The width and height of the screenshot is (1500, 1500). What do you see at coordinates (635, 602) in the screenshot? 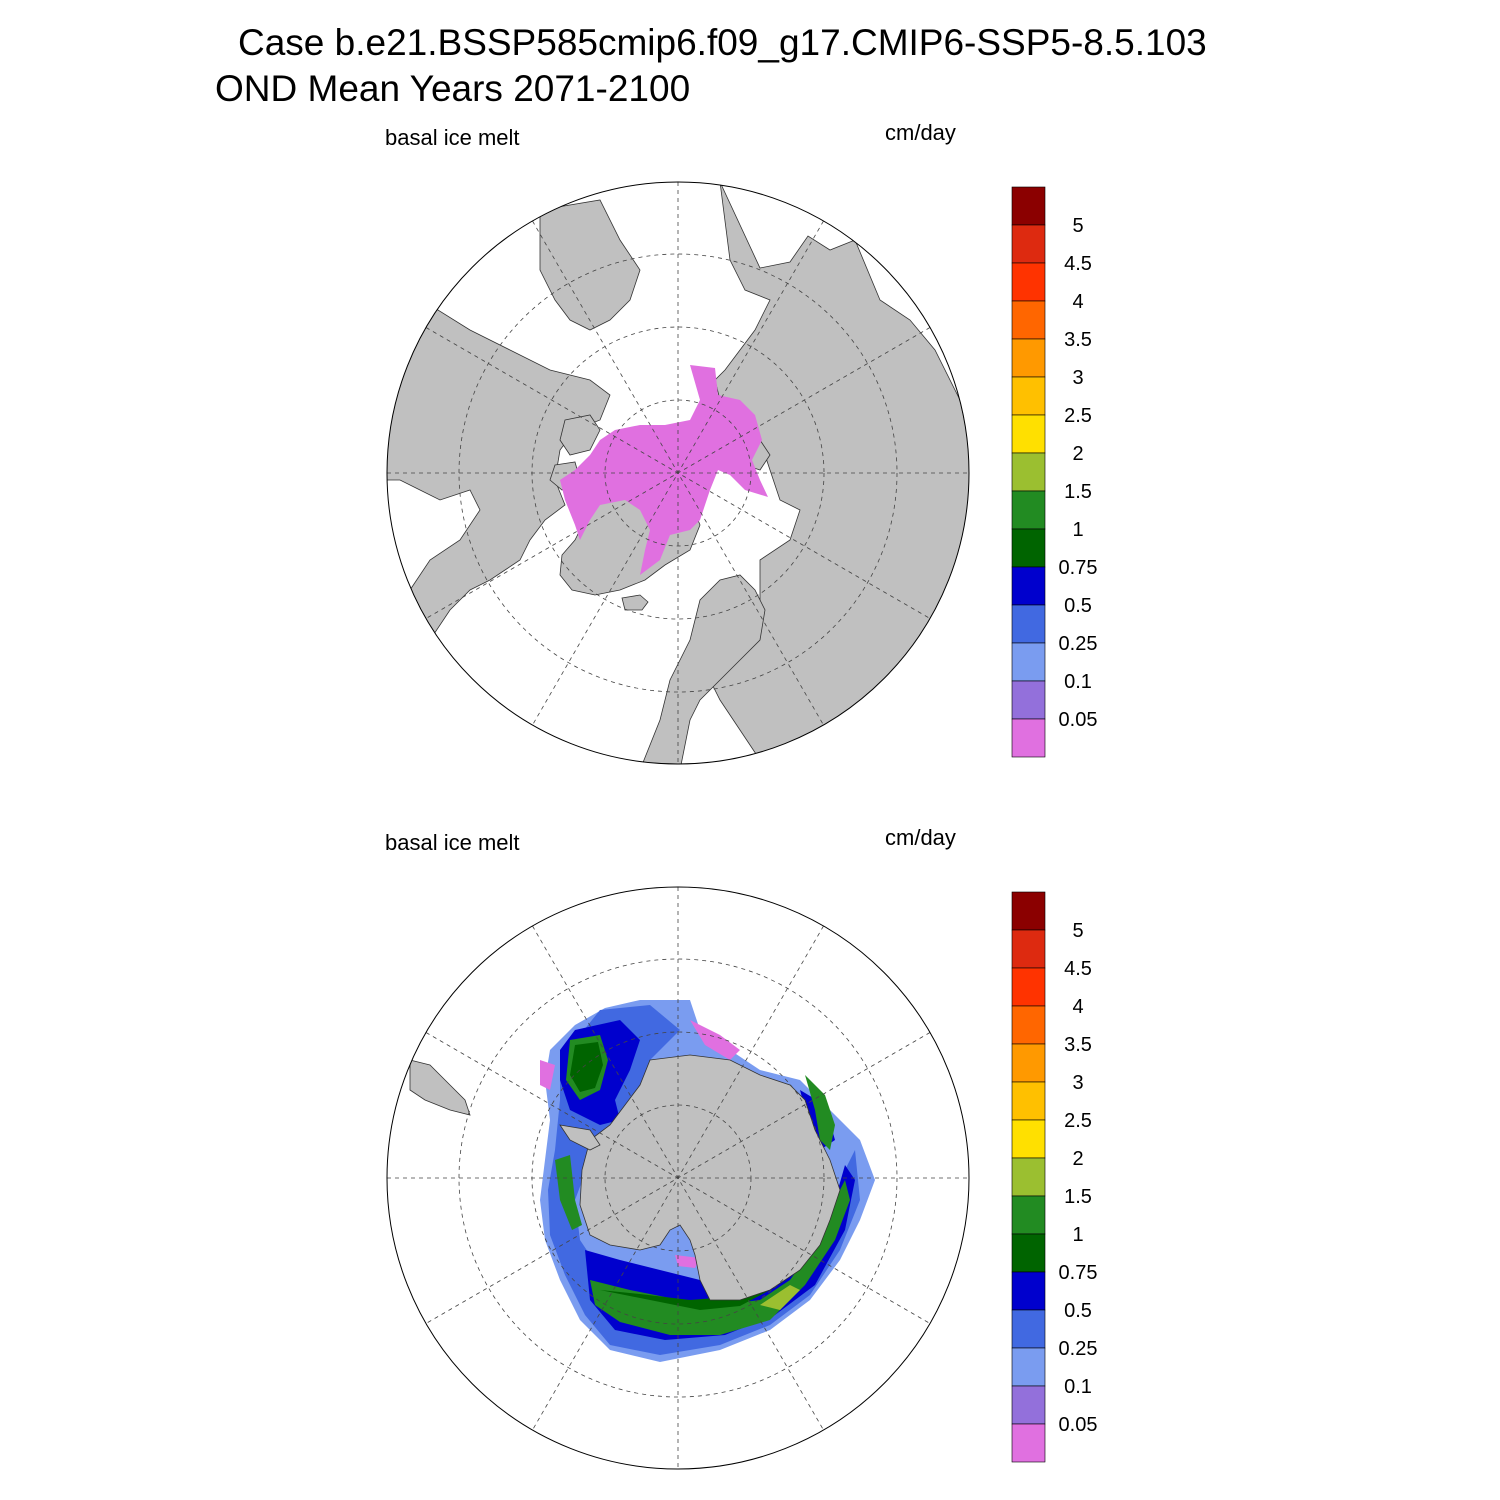
I see `north-land-iceland` at bounding box center [635, 602].